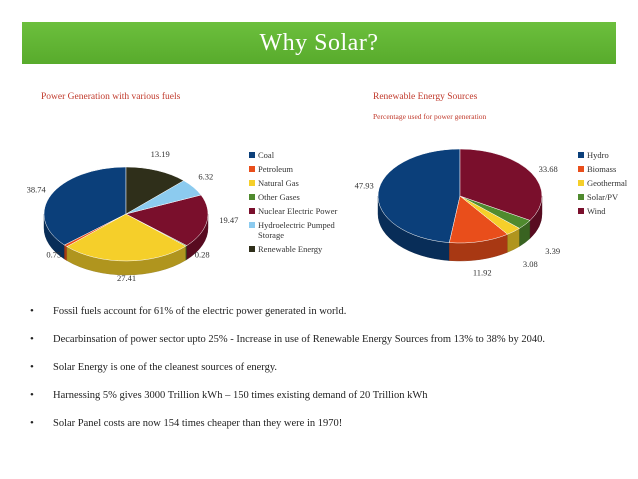  Describe the element at coordinates (85, 206) in the screenshot. I see `chart1-slice-coal` at that location.